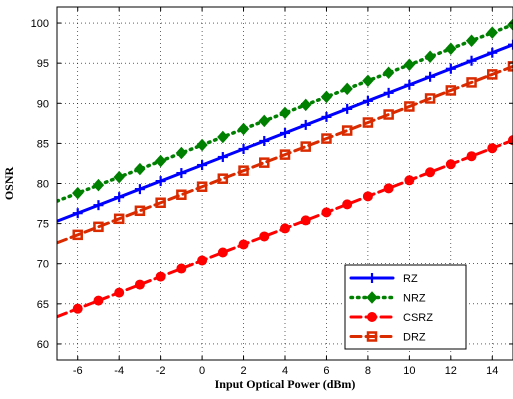  What do you see at coordinates (202, 371) in the screenshot?
I see `x-tick-label: 0` at bounding box center [202, 371].